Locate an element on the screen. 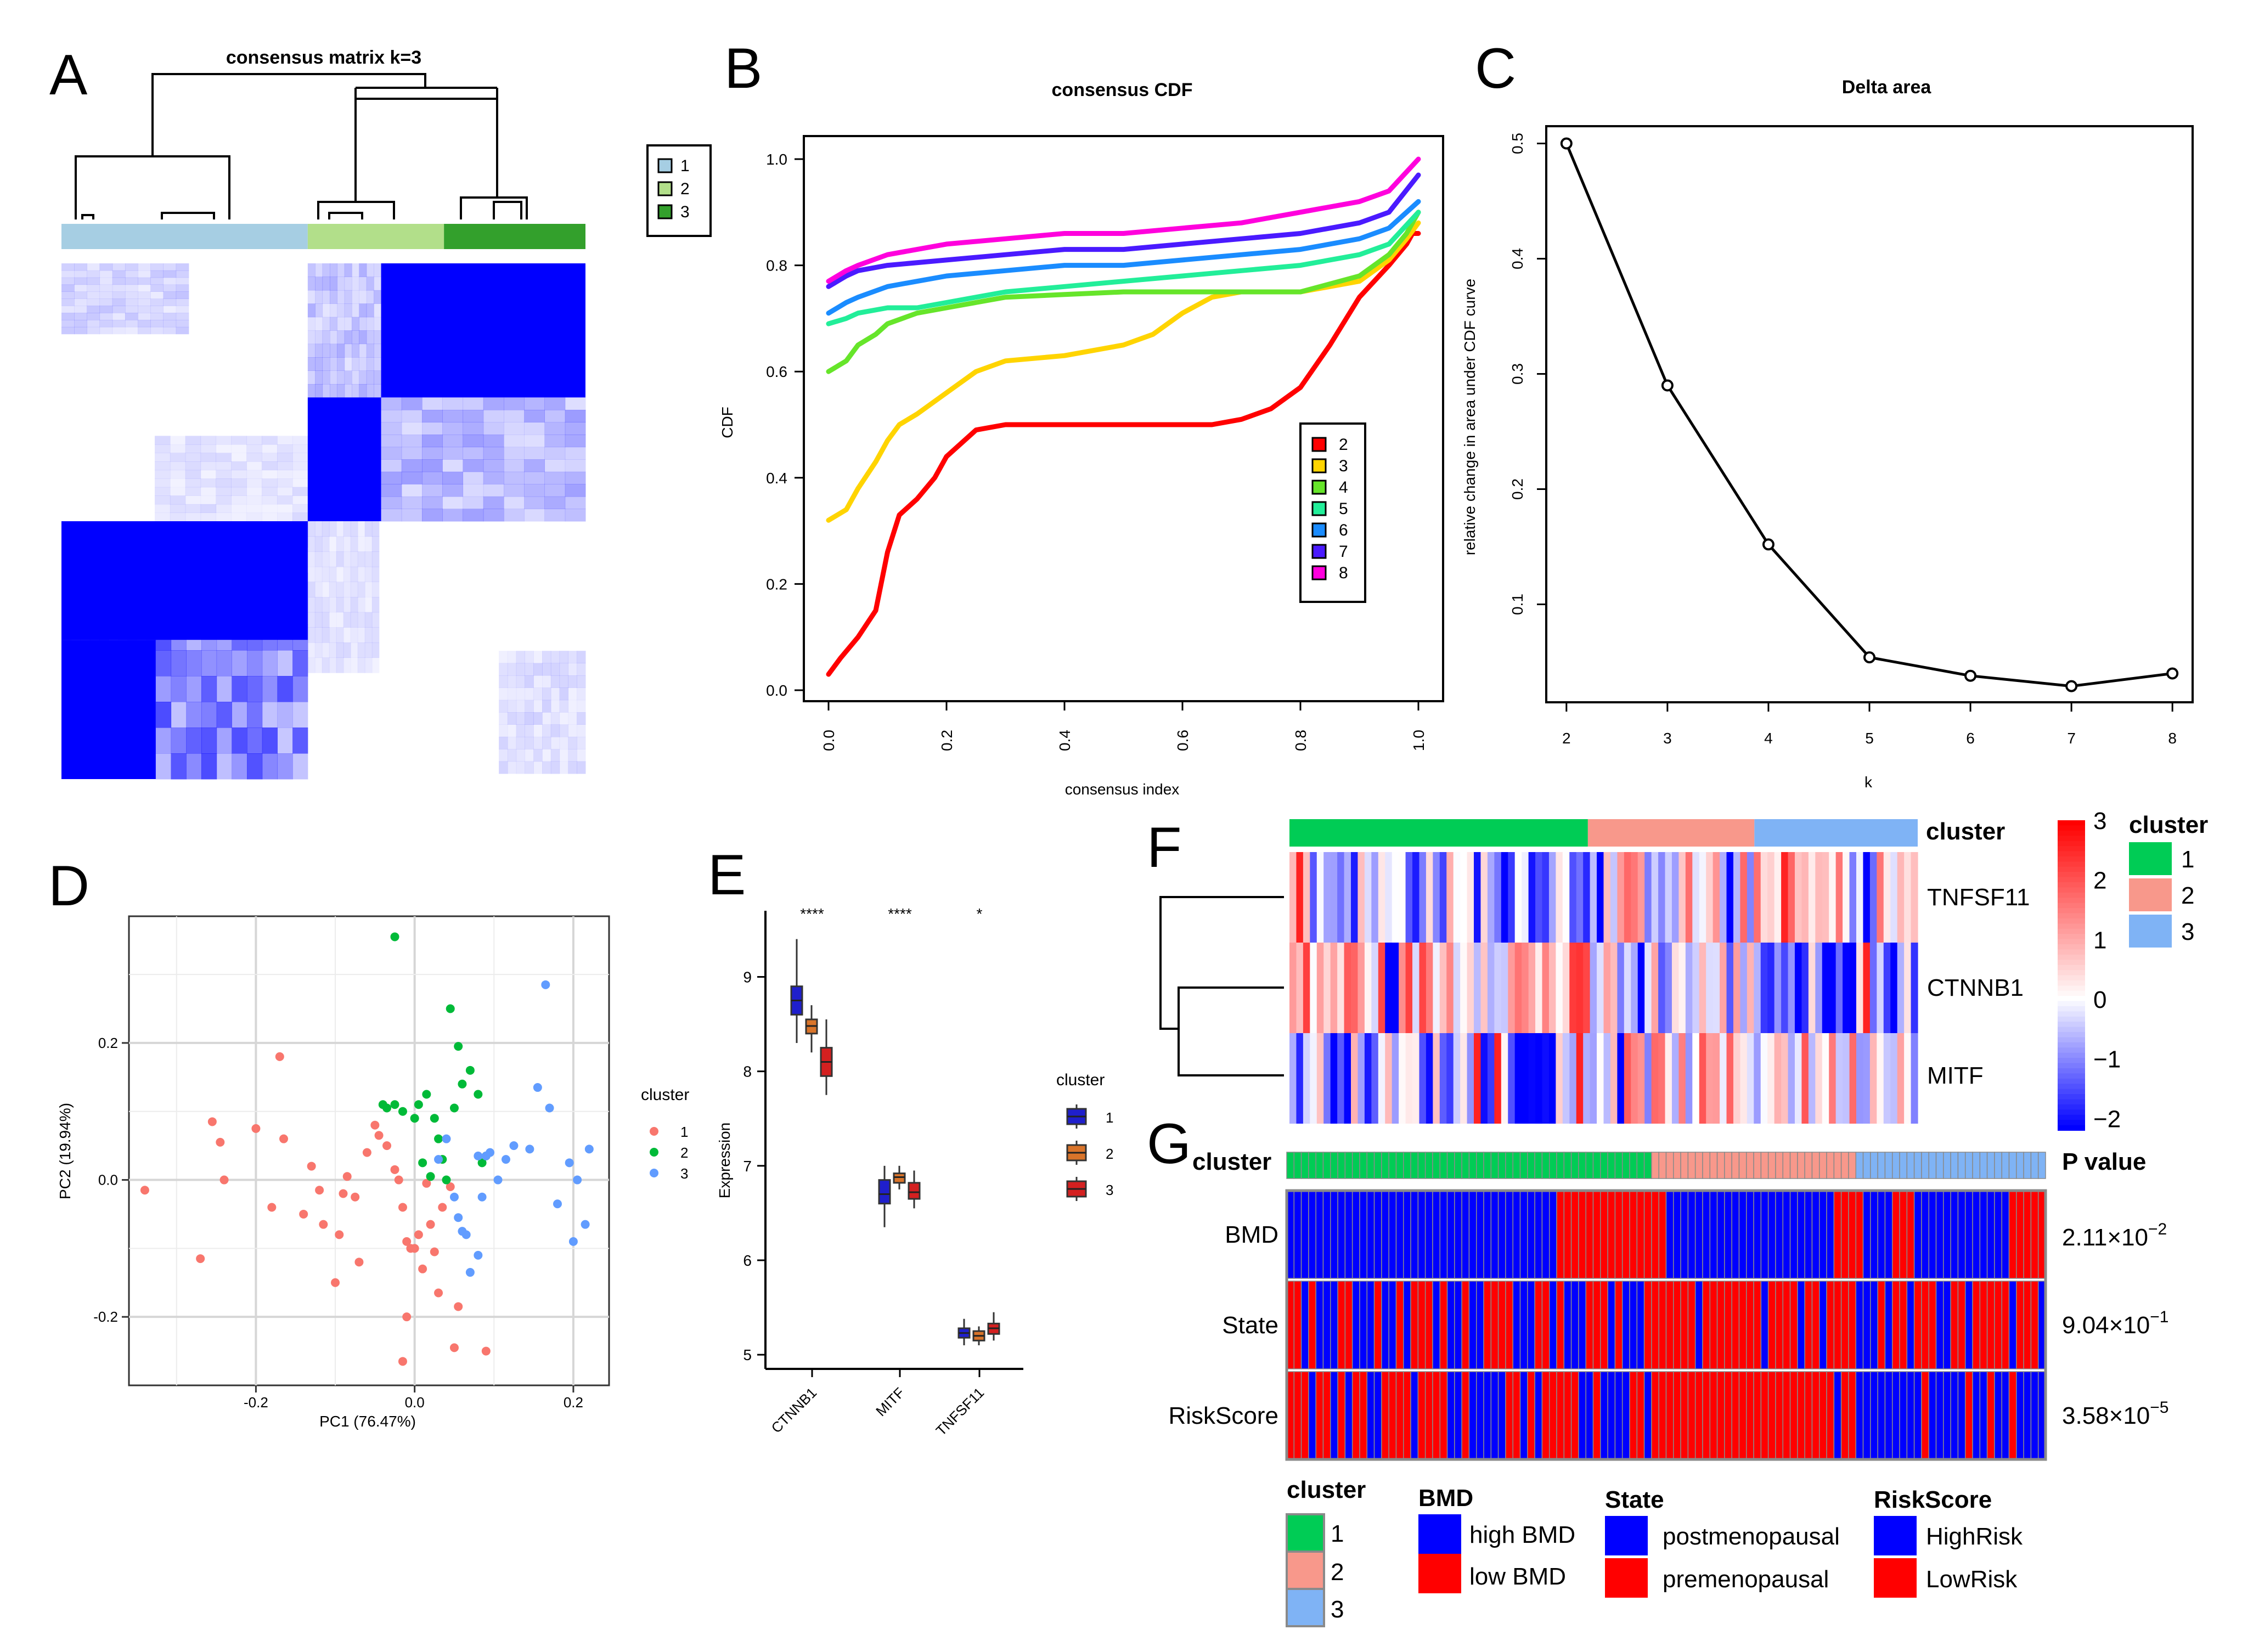  panel-b-lines is located at coordinates (1123, 416).